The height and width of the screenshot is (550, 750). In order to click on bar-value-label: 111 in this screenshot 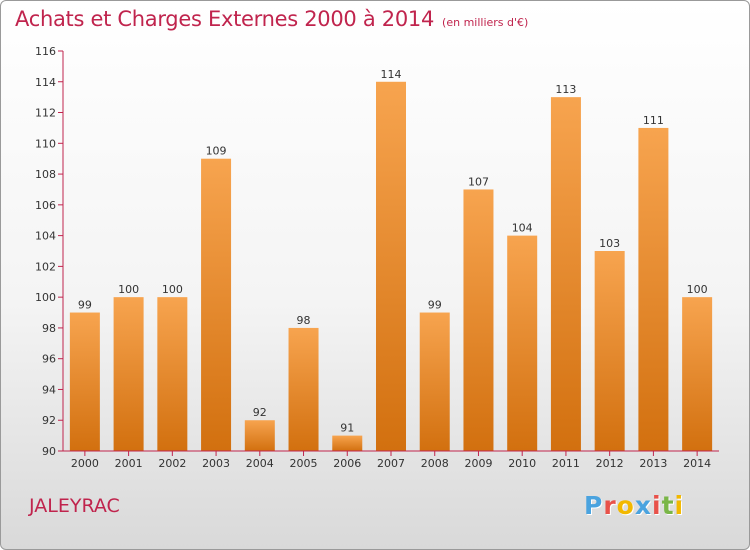, I will do `click(653, 120)`.